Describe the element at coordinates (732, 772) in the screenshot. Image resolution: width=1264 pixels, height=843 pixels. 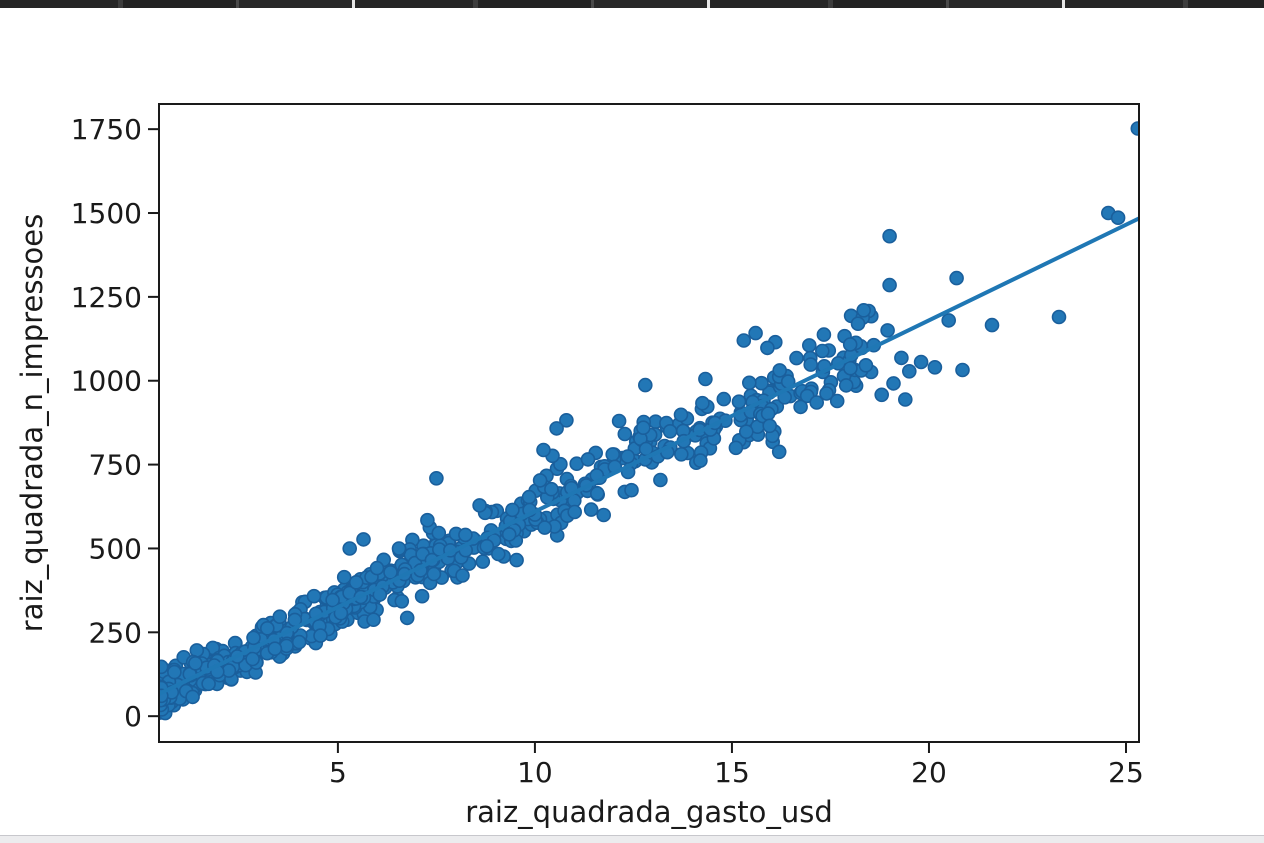
I see `x-tick-label: 15` at that location.